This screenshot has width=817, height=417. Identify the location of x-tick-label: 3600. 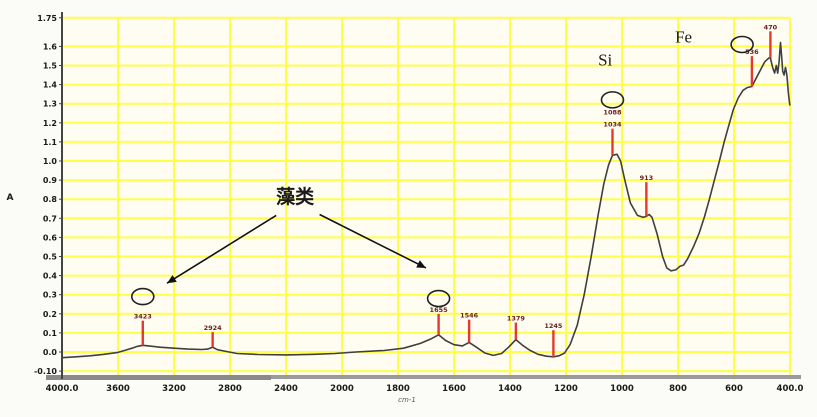
(118, 389).